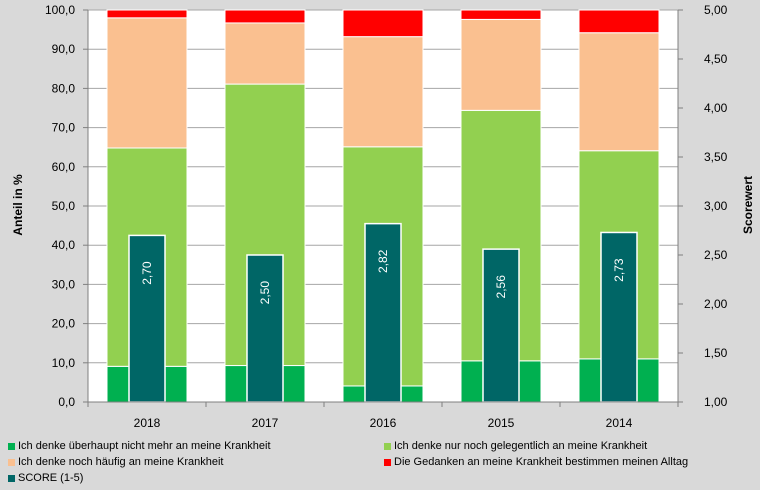 The image size is (760, 490). What do you see at coordinates (383, 261) in the screenshot?
I see `score-data-label: 2,82` at bounding box center [383, 261].